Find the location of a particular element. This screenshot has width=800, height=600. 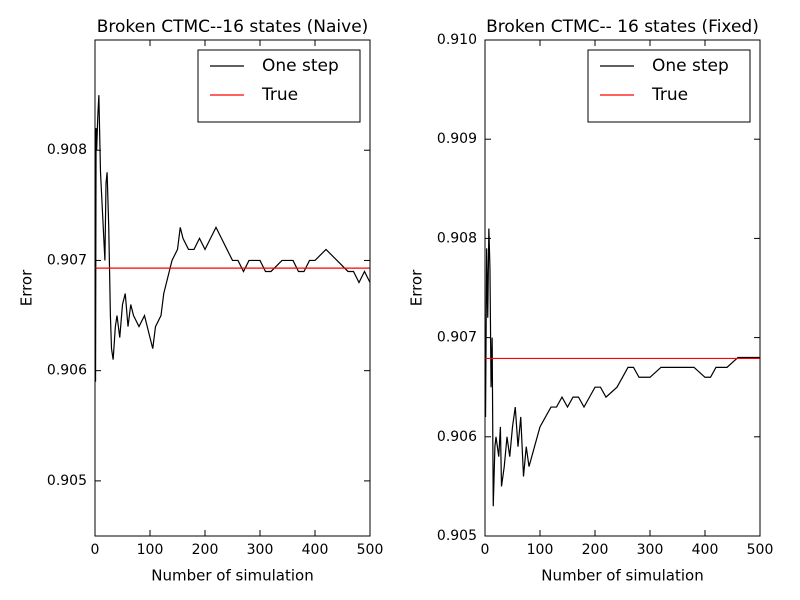

chart-title: Broken CTMC-- 16 states (Fixed) is located at coordinates (622, 27).